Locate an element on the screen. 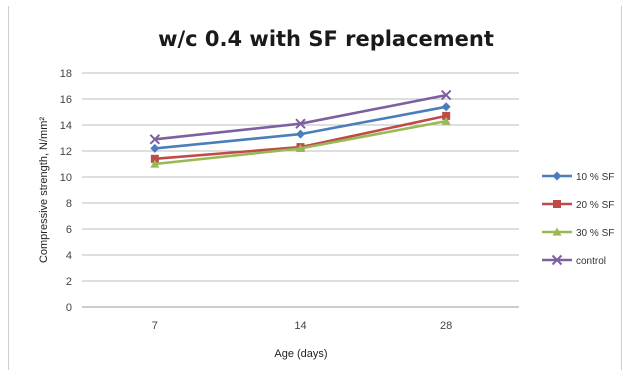 The width and height of the screenshot is (627, 376). y-axis-label: Compressive strength, N/mm² is located at coordinates (44, 190).